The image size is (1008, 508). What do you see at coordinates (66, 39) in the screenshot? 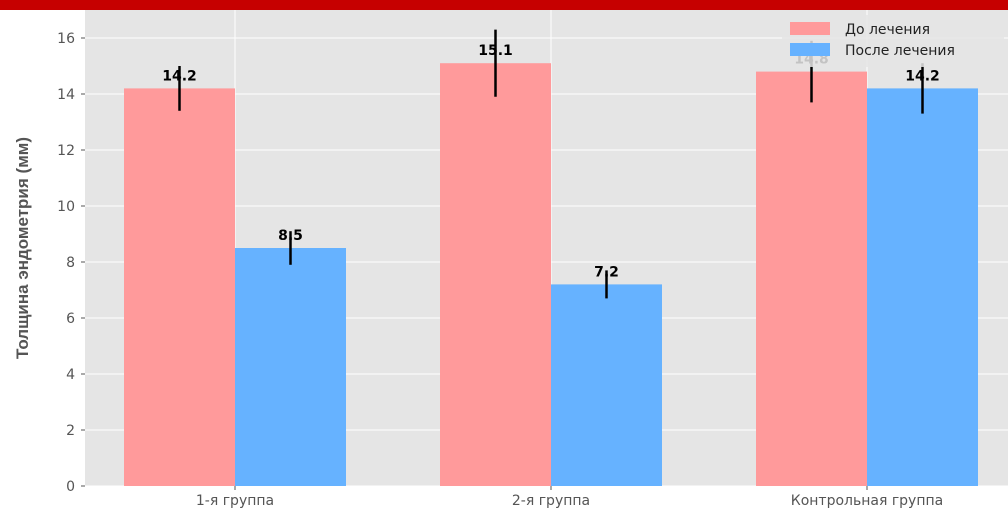
I see `y-tick-label: 16` at bounding box center [66, 39].